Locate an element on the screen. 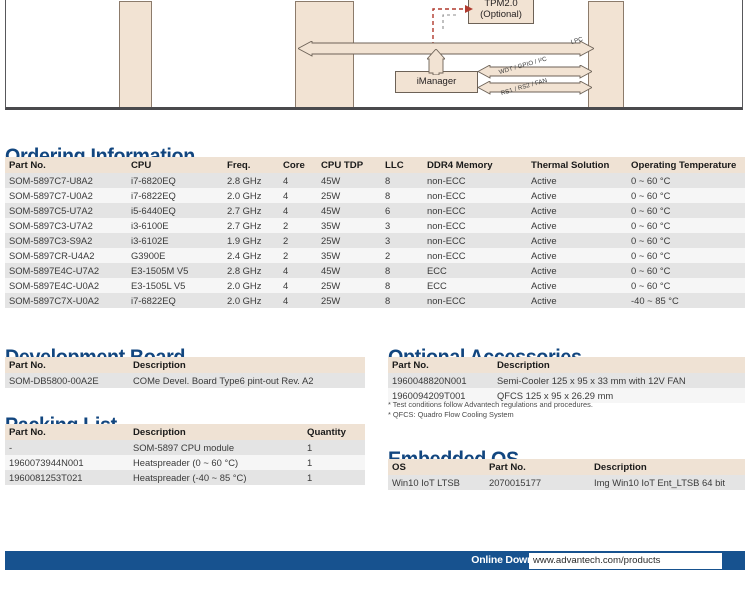  online-download-url: www.advantech.com/products is located at coordinates (625, 560).